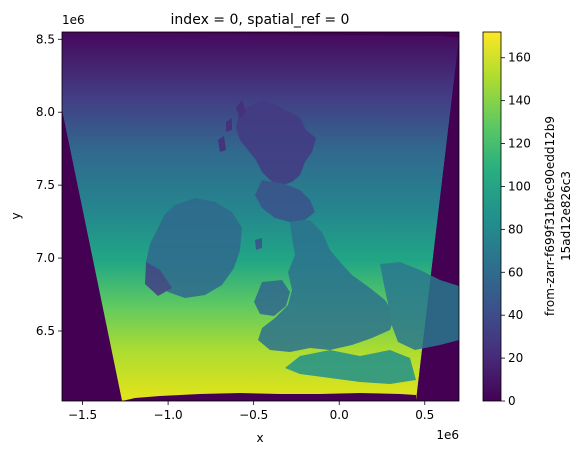 This screenshot has height=455, width=583. What do you see at coordinates (566, 216) in the screenshot?
I see `colorbar-label-line2: 15ad12e826c3` at bounding box center [566, 216].